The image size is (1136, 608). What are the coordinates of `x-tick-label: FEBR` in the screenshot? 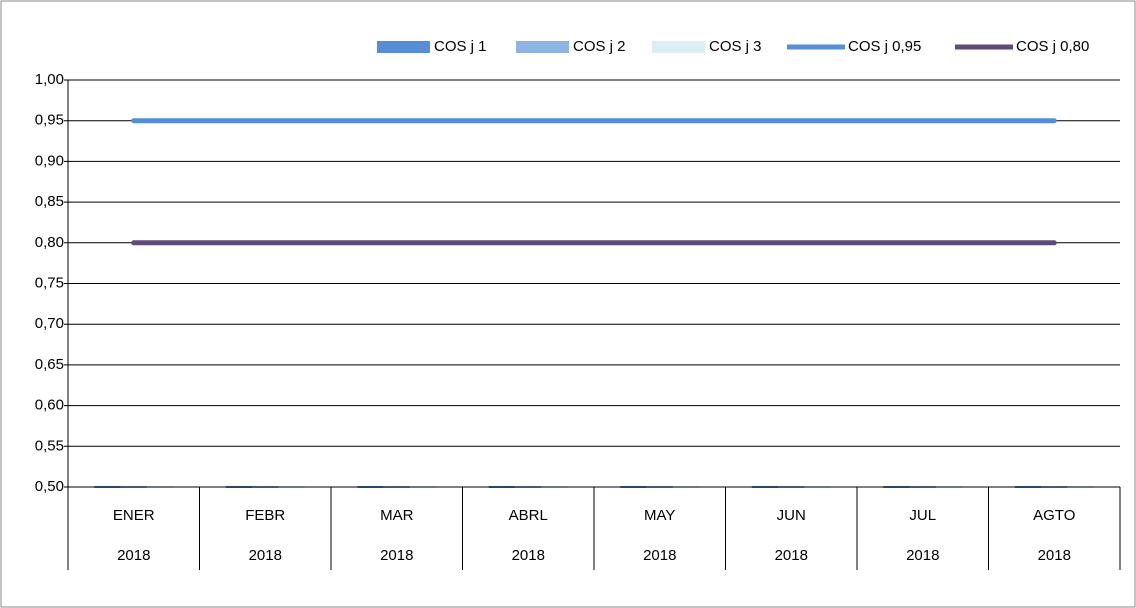 It's located at (265, 515).